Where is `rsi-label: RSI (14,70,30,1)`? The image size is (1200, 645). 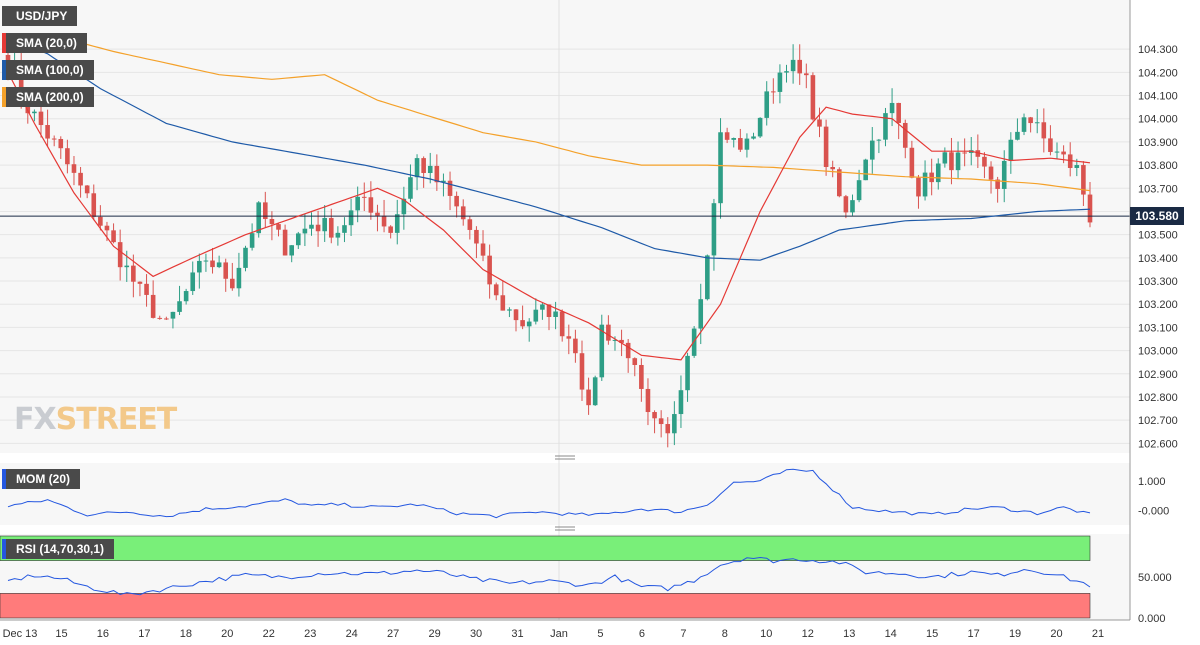 rsi-label: RSI (14,70,30,1) is located at coordinates (58, 549).